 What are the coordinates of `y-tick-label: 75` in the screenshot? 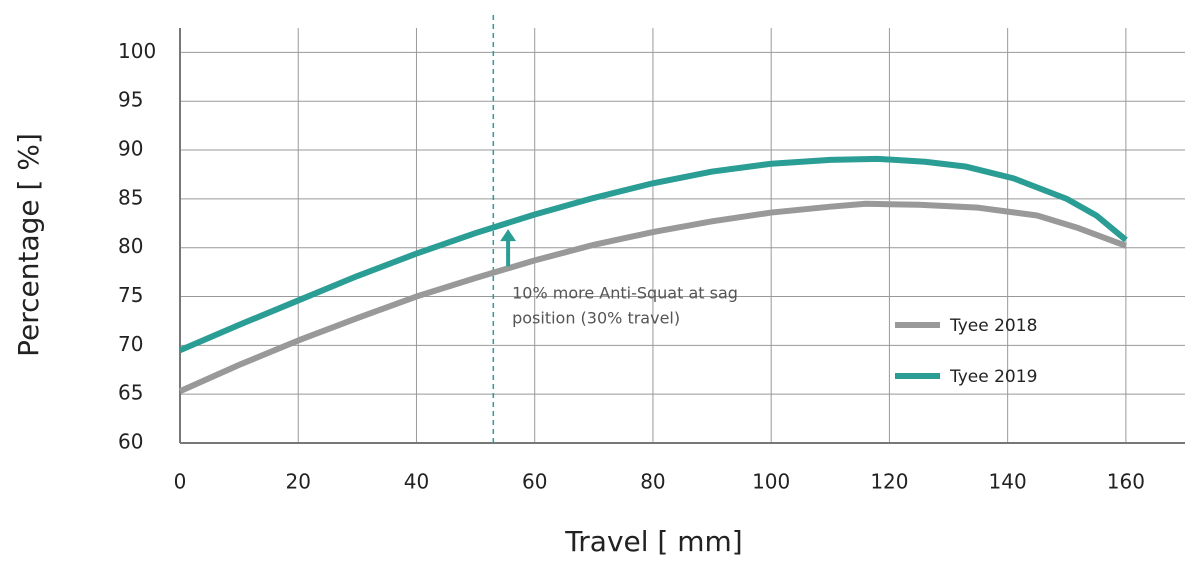 It's located at (130, 295).